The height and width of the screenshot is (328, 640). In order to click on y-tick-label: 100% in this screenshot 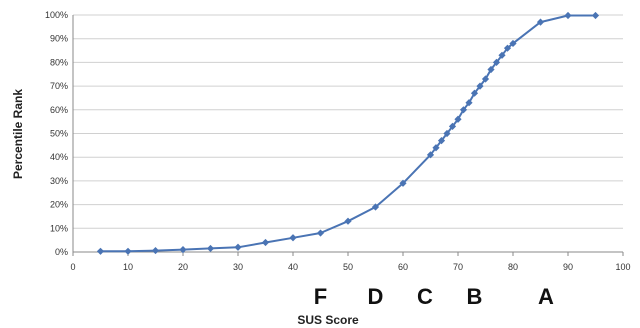, I will do `click(56, 15)`.